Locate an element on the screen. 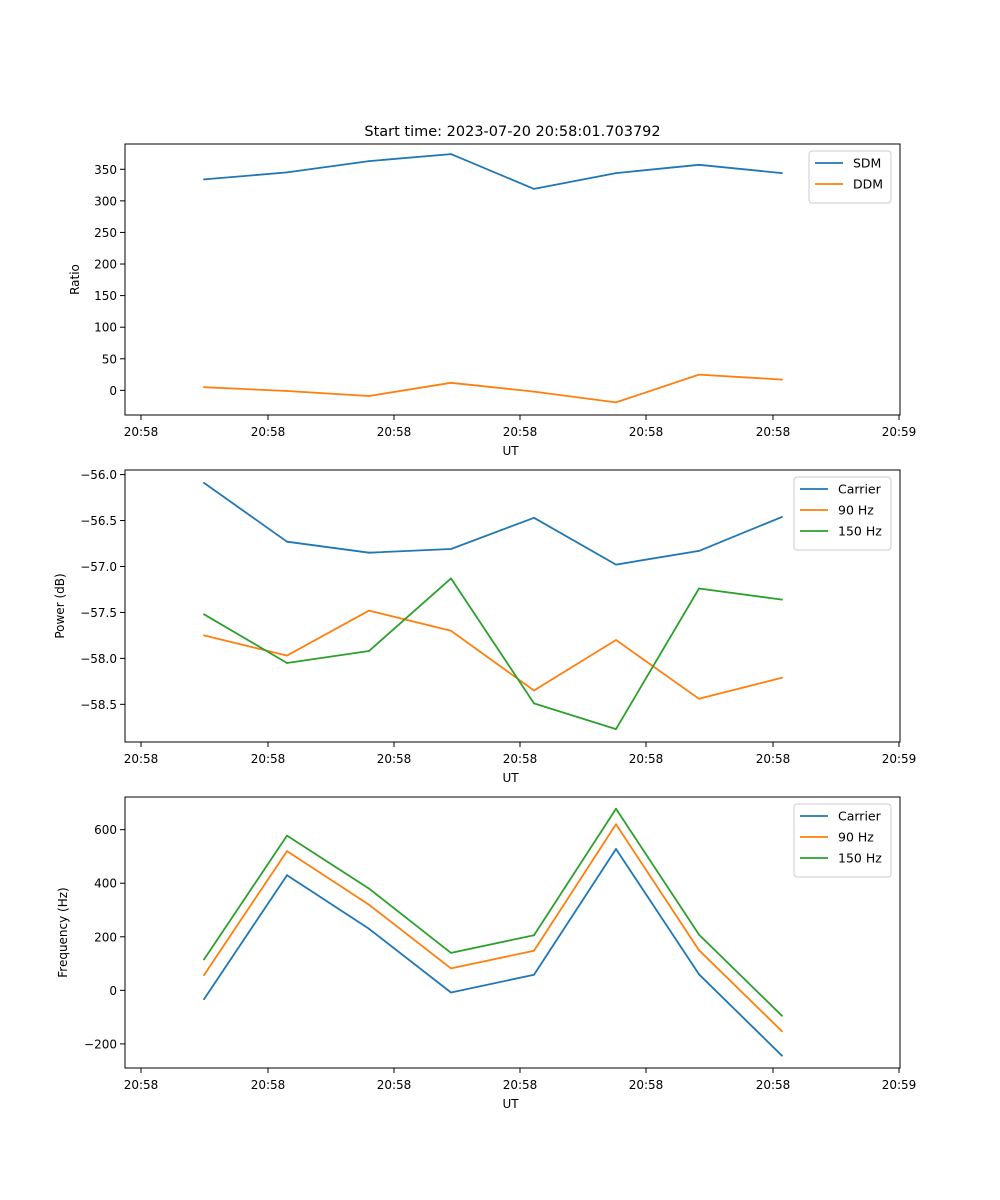 This screenshot has height=1200, width=1000. y-axis-label: Power (dB) is located at coordinates (60, 605).